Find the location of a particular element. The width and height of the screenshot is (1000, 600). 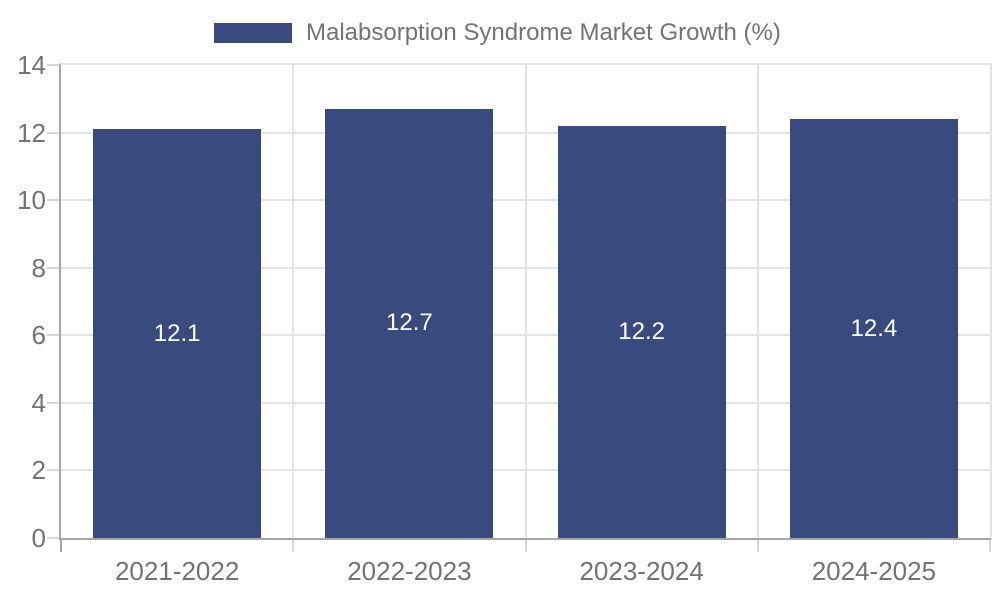

y-tick-label: 6 is located at coordinates (38, 335).